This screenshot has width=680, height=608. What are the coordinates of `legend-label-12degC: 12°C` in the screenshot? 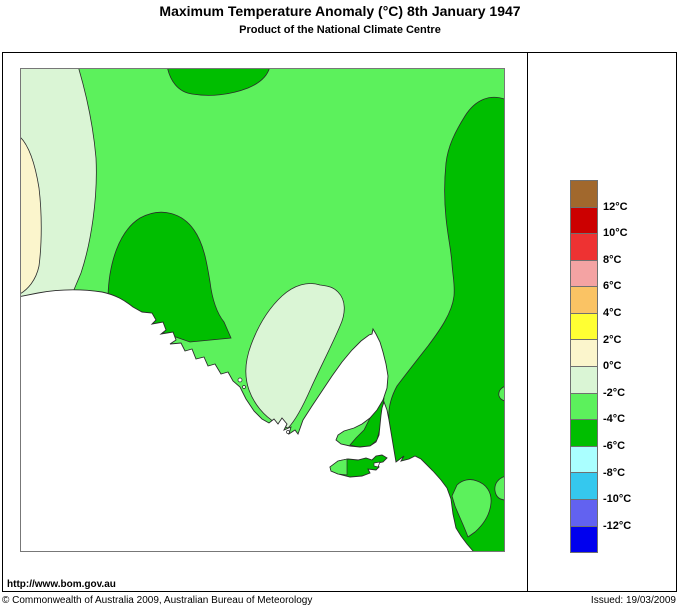 It's located at (615, 206).